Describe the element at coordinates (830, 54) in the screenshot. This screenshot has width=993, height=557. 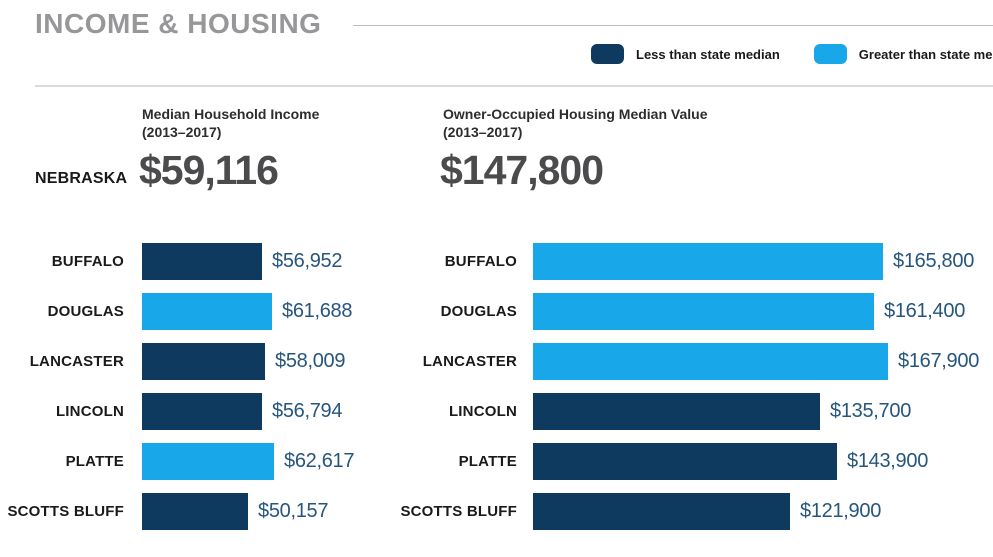
I see `legend-swatch-greater-than-median` at that location.